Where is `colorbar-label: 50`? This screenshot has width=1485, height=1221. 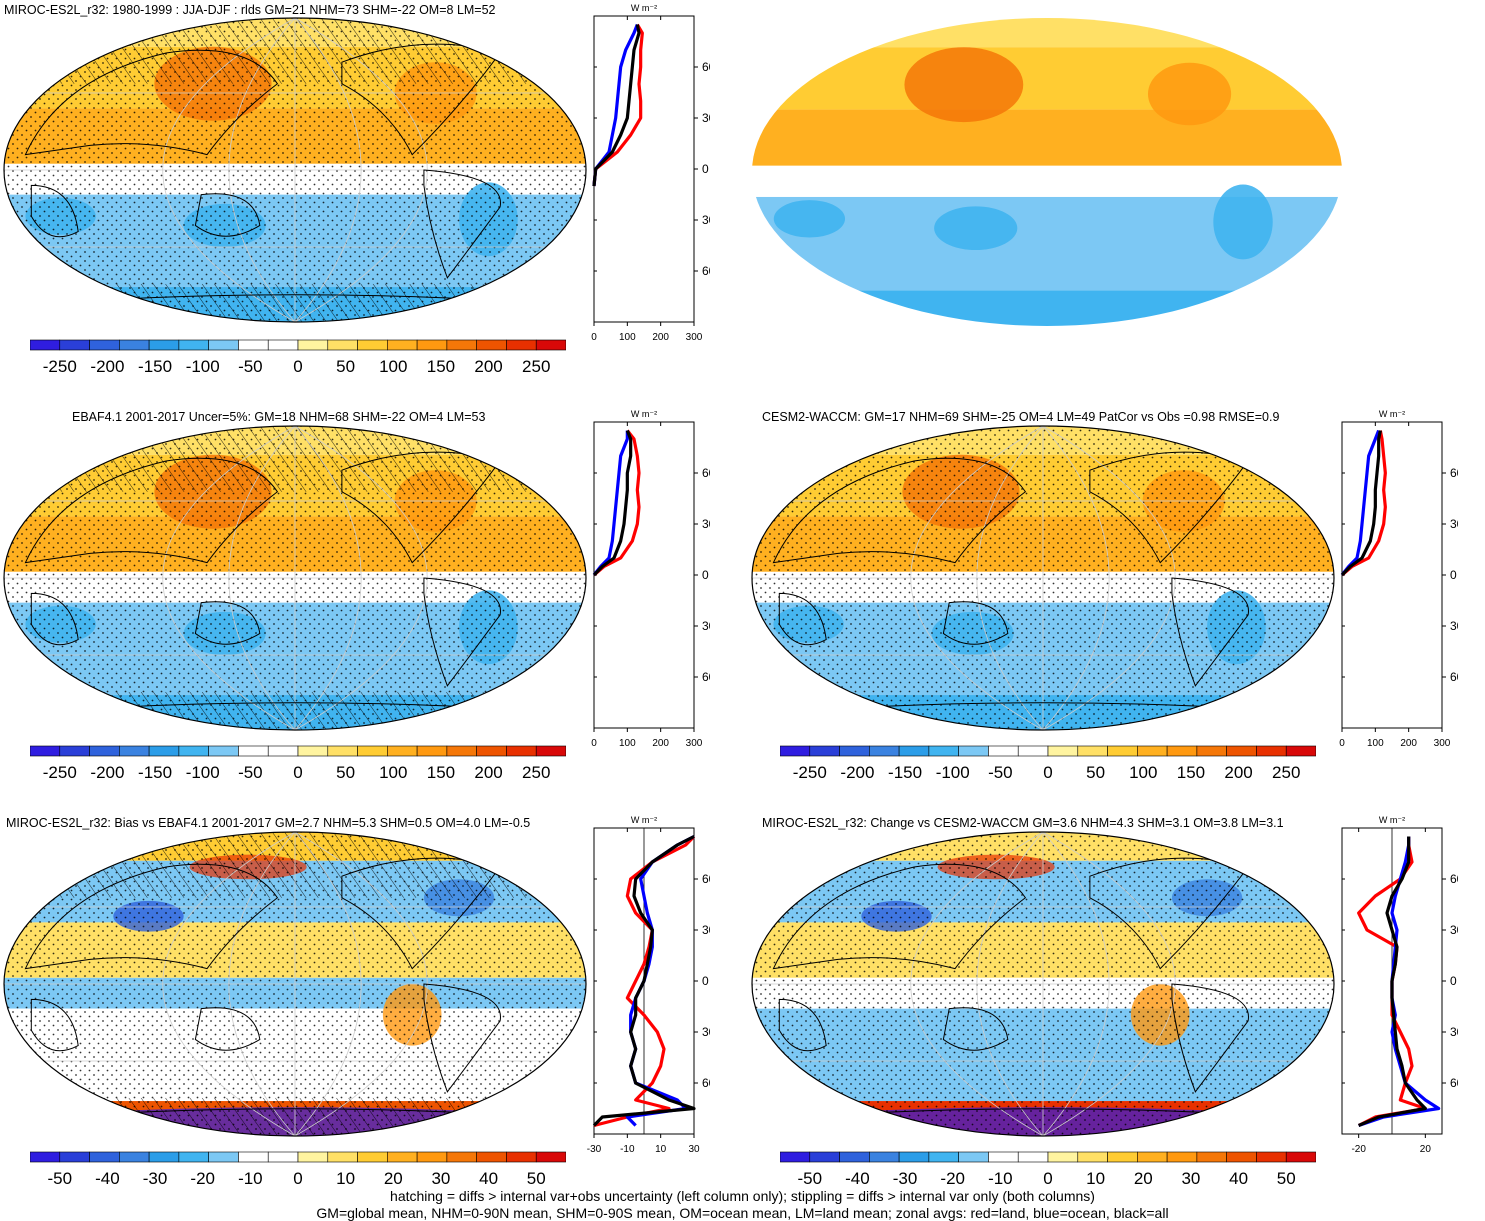
colorbar-label: 50 is located at coordinates (536, 1178).